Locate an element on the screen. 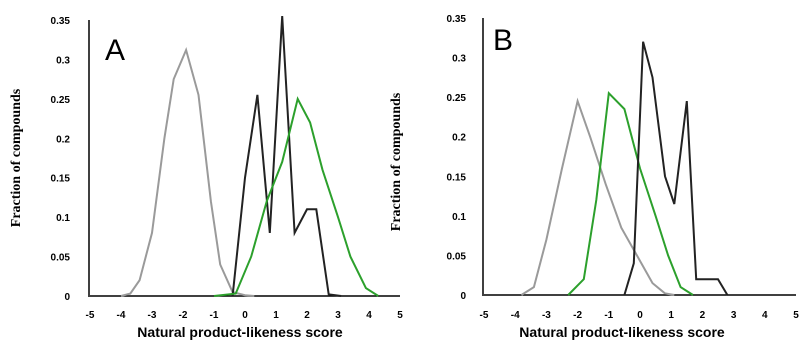 The width and height of the screenshot is (800, 345). panel-a-y-axis-title: Fraction of compounds is located at coordinates (16, 157).